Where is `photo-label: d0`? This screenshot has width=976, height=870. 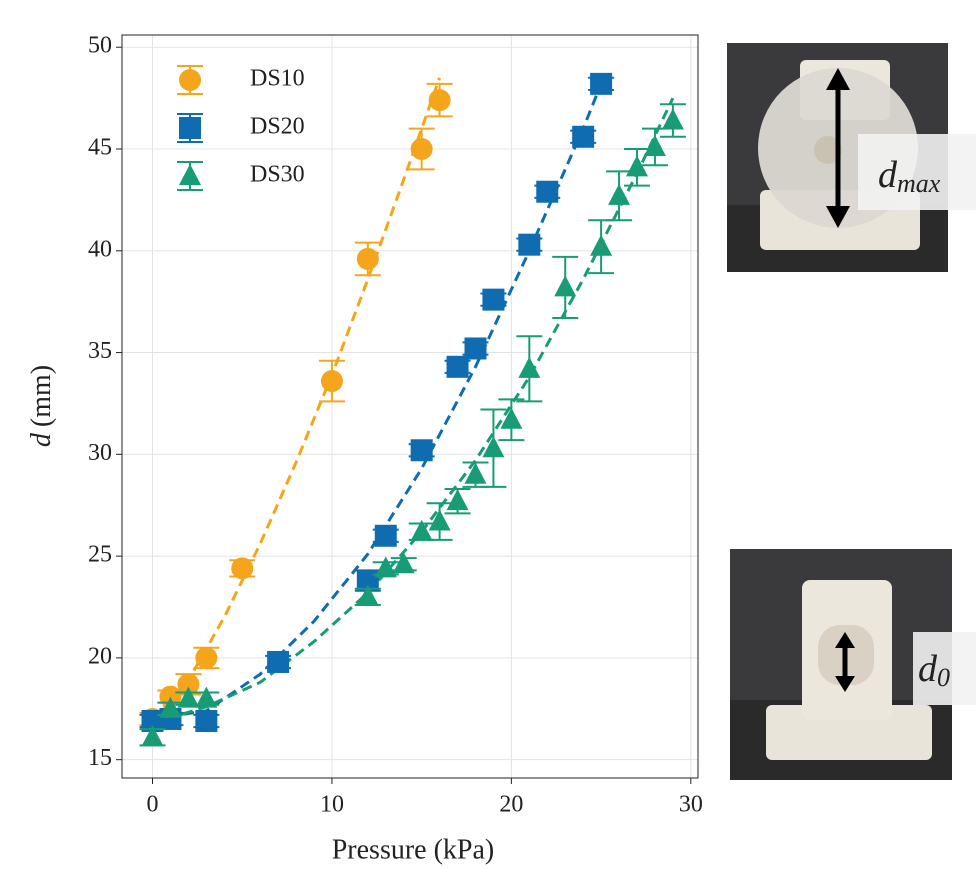
photo-label: d0 is located at coordinates (934, 670).